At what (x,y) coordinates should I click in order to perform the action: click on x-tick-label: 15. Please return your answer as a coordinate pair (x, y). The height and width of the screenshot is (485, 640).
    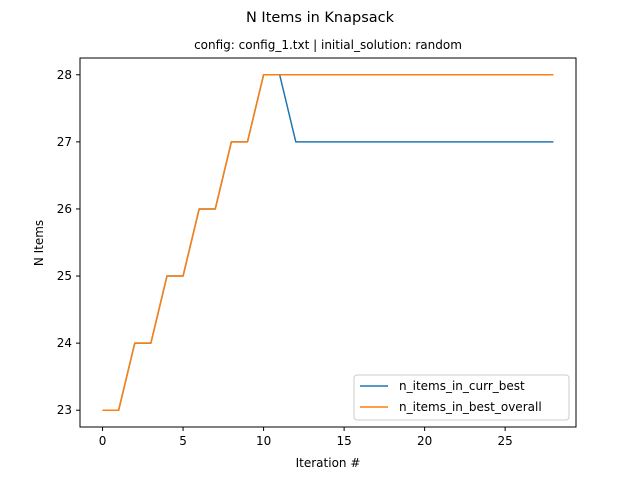
    Looking at the image, I should click on (343, 441).